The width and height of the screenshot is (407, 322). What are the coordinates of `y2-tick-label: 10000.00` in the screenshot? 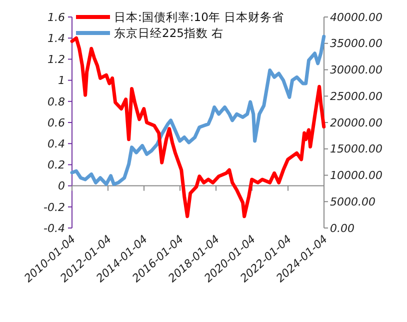 It's located at (356, 175).